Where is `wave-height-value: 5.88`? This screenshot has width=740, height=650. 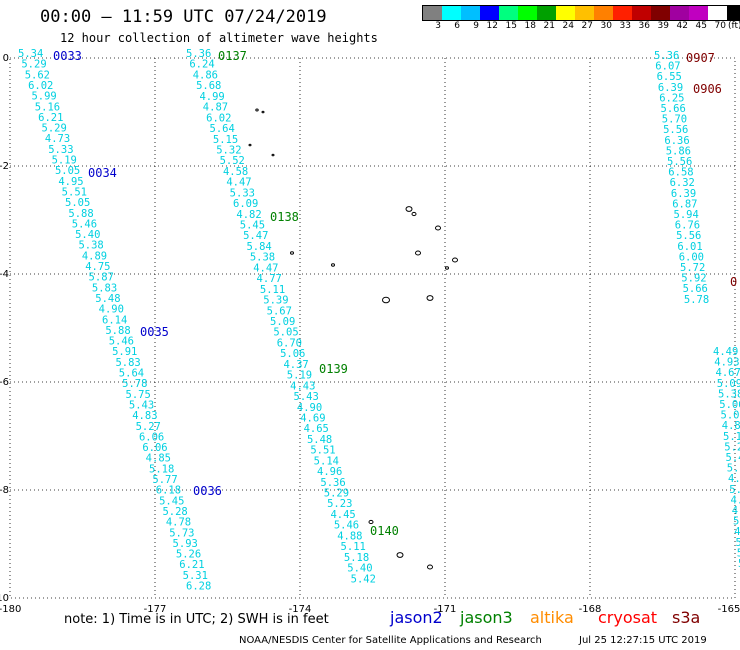
wave-height-value: 5.88 is located at coordinates (80, 214).